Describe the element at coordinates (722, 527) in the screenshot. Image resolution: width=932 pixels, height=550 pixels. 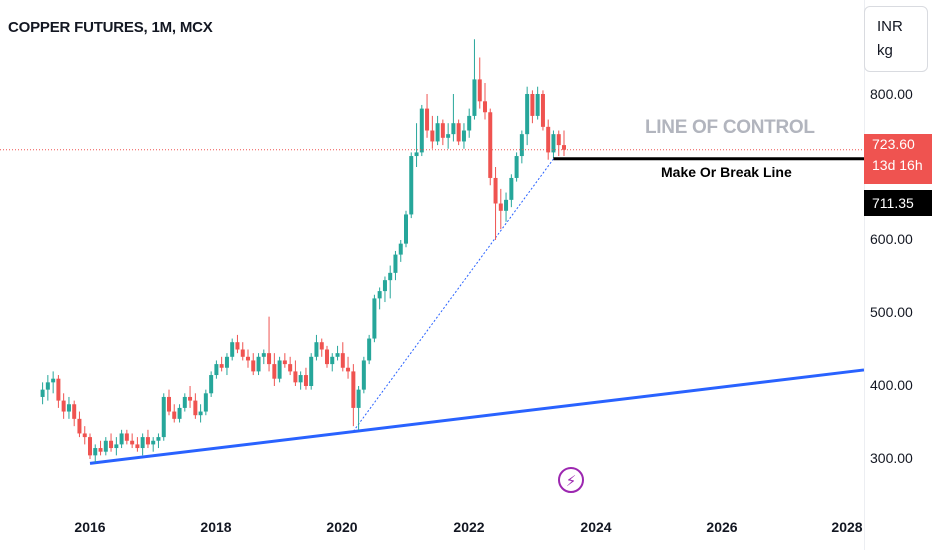
I see `time-axis-label: 2026` at that location.